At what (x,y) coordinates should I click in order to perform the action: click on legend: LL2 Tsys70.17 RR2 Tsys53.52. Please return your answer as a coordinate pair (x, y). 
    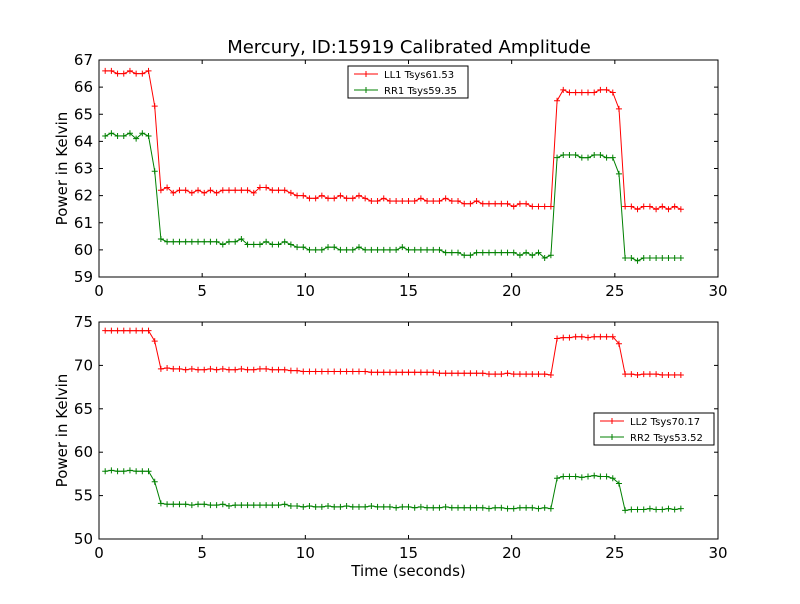
    Looking at the image, I should click on (654, 429).